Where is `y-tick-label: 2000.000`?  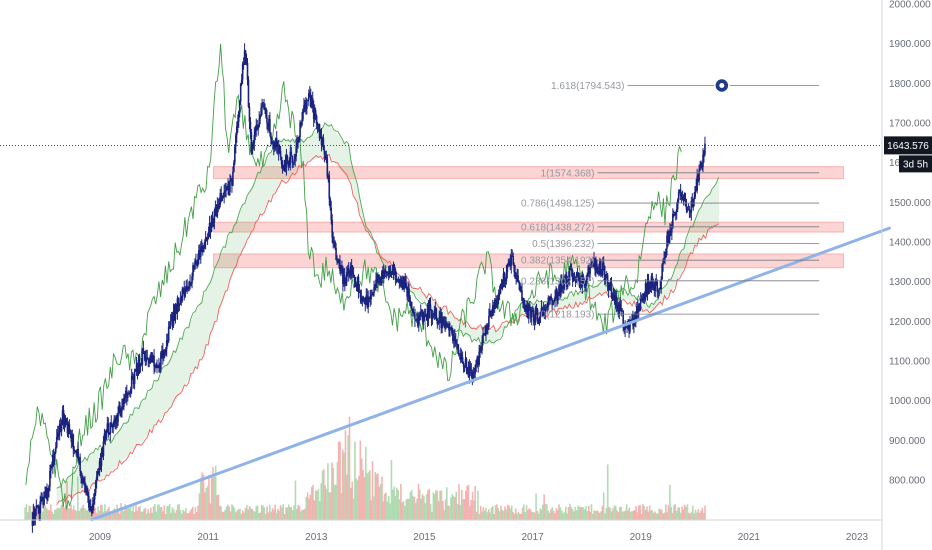
y-tick-label: 2000.000 is located at coordinates (910, 5).